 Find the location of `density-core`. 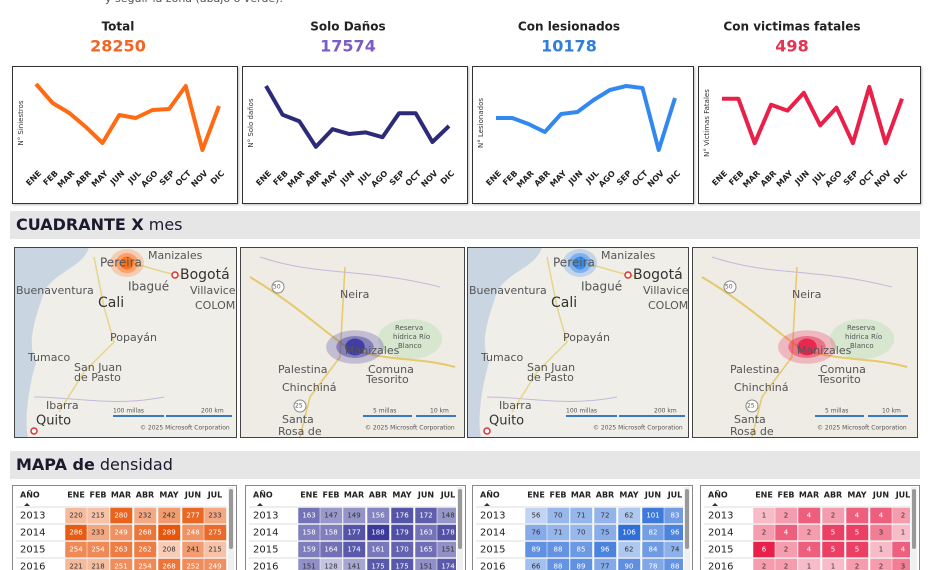

density-core is located at coordinates (580, 263).